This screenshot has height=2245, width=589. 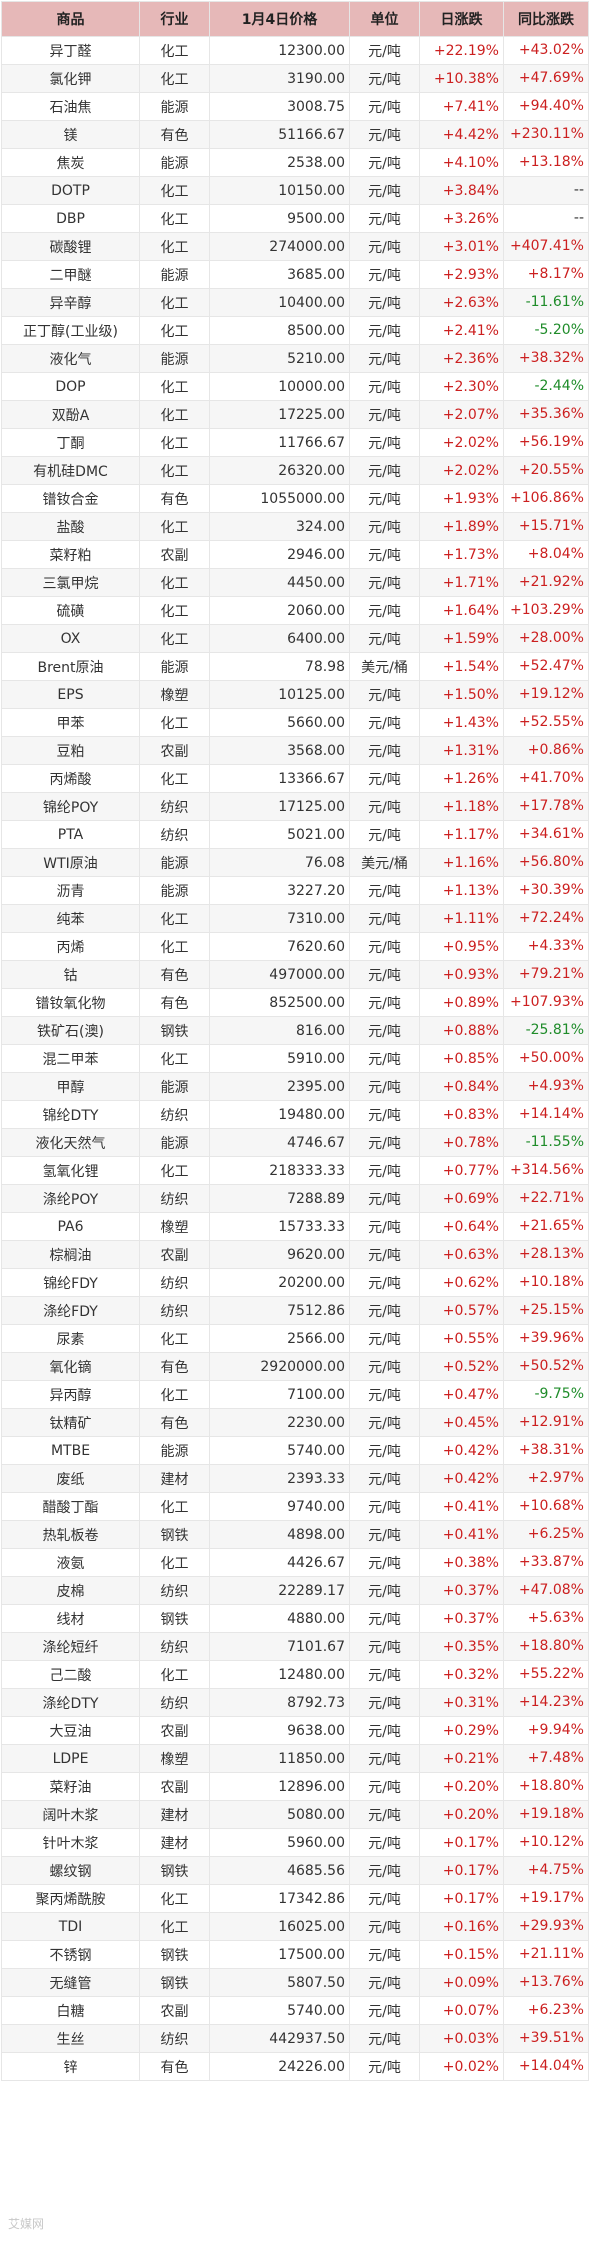 I want to click on commodity-cell: 氯化钾, so click(x=70, y=78).